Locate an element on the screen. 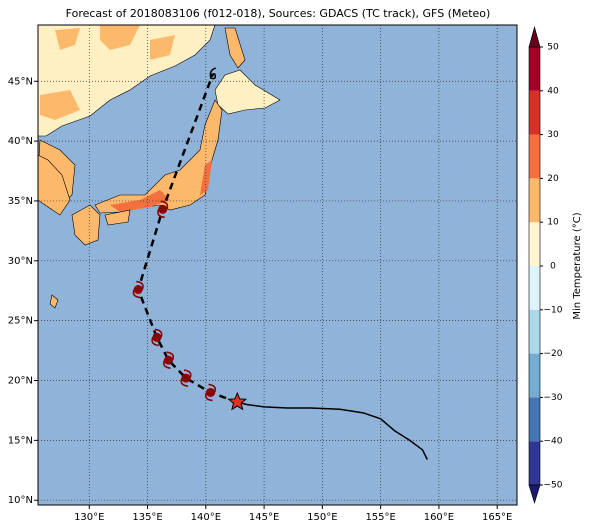 The image size is (592, 529). x-tick-label: 165°E is located at coordinates (497, 517).